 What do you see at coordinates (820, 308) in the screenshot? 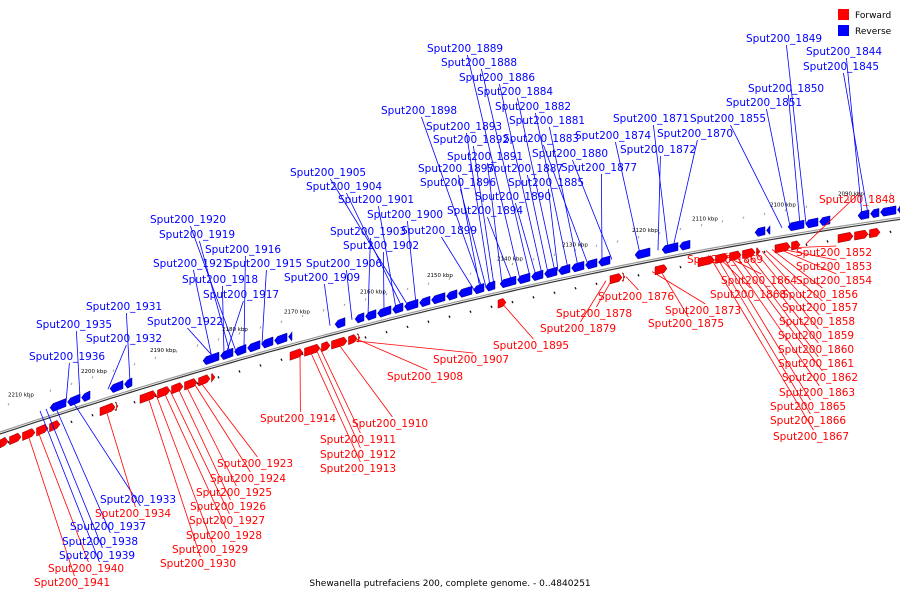
I see `forward-gene-label: Sput200_1857` at bounding box center [820, 308].